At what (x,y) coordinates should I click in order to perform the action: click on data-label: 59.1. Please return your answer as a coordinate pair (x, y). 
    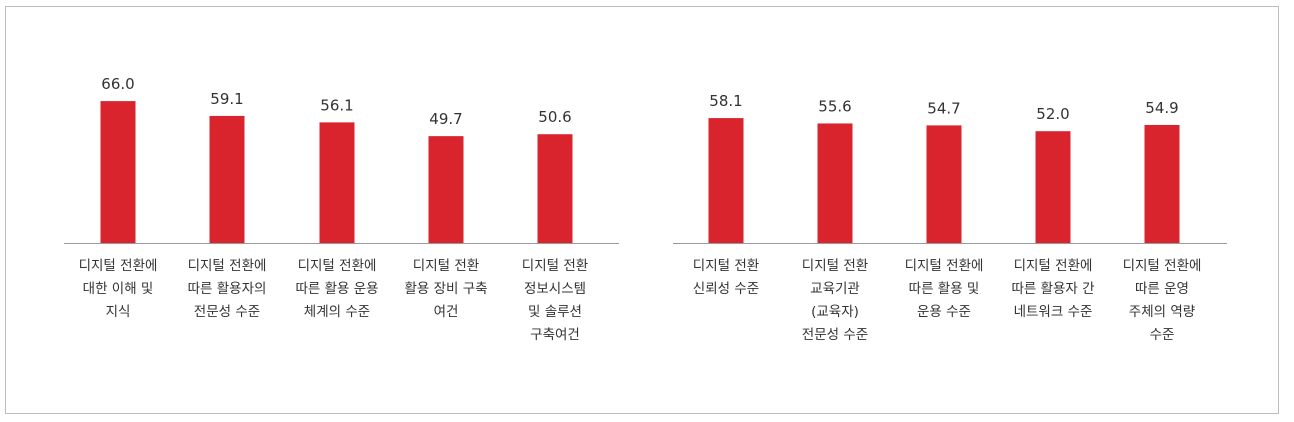
    Looking at the image, I should click on (226, 99).